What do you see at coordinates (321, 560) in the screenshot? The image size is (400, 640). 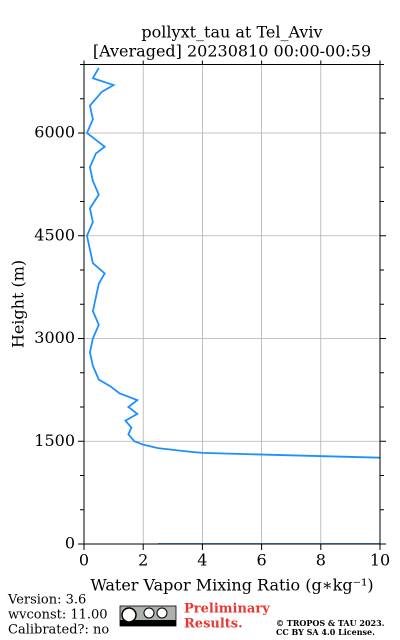 I see `x-tick-label: 8` at bounding box center [321, 560].